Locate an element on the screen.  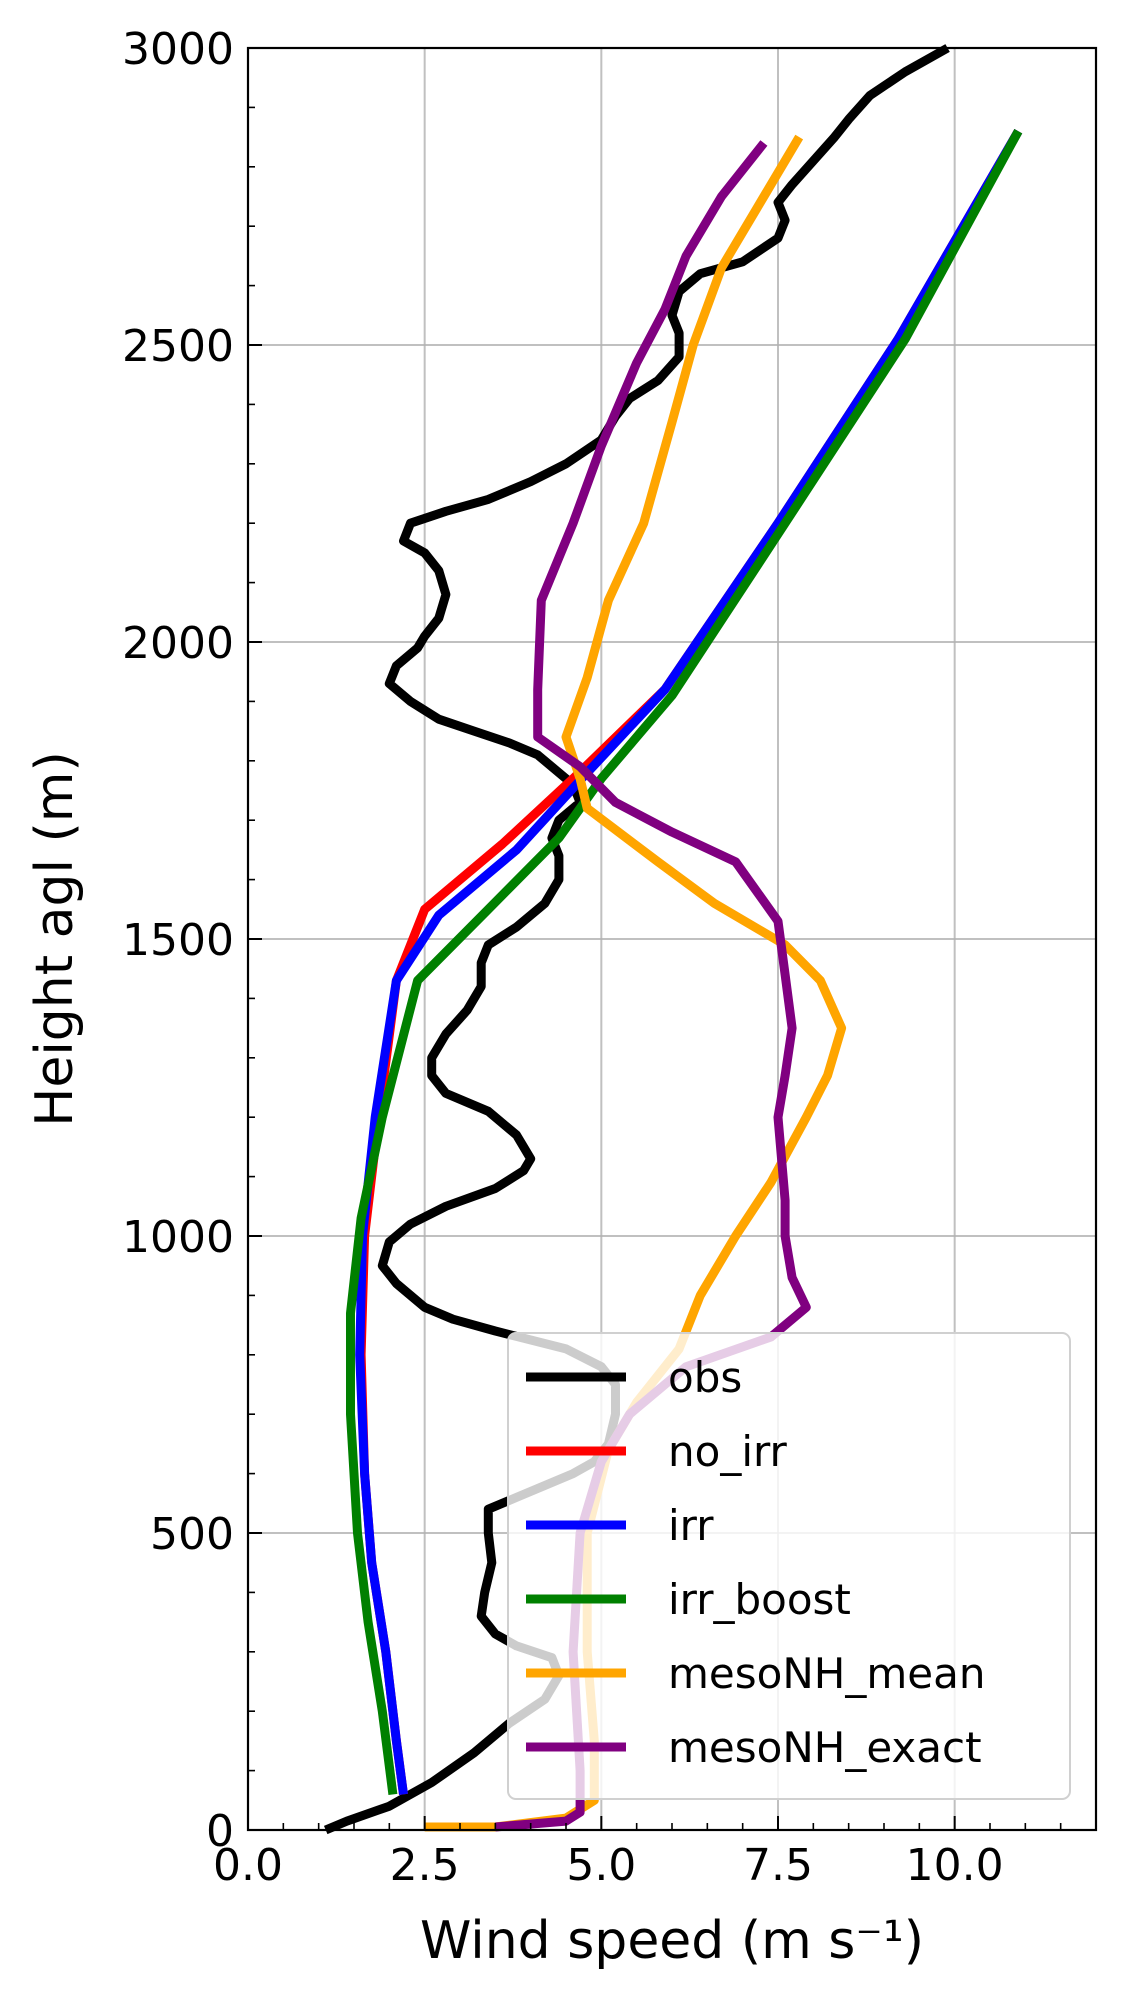
x-tick-label: 7.5 is located at coordinates (778, 1865).